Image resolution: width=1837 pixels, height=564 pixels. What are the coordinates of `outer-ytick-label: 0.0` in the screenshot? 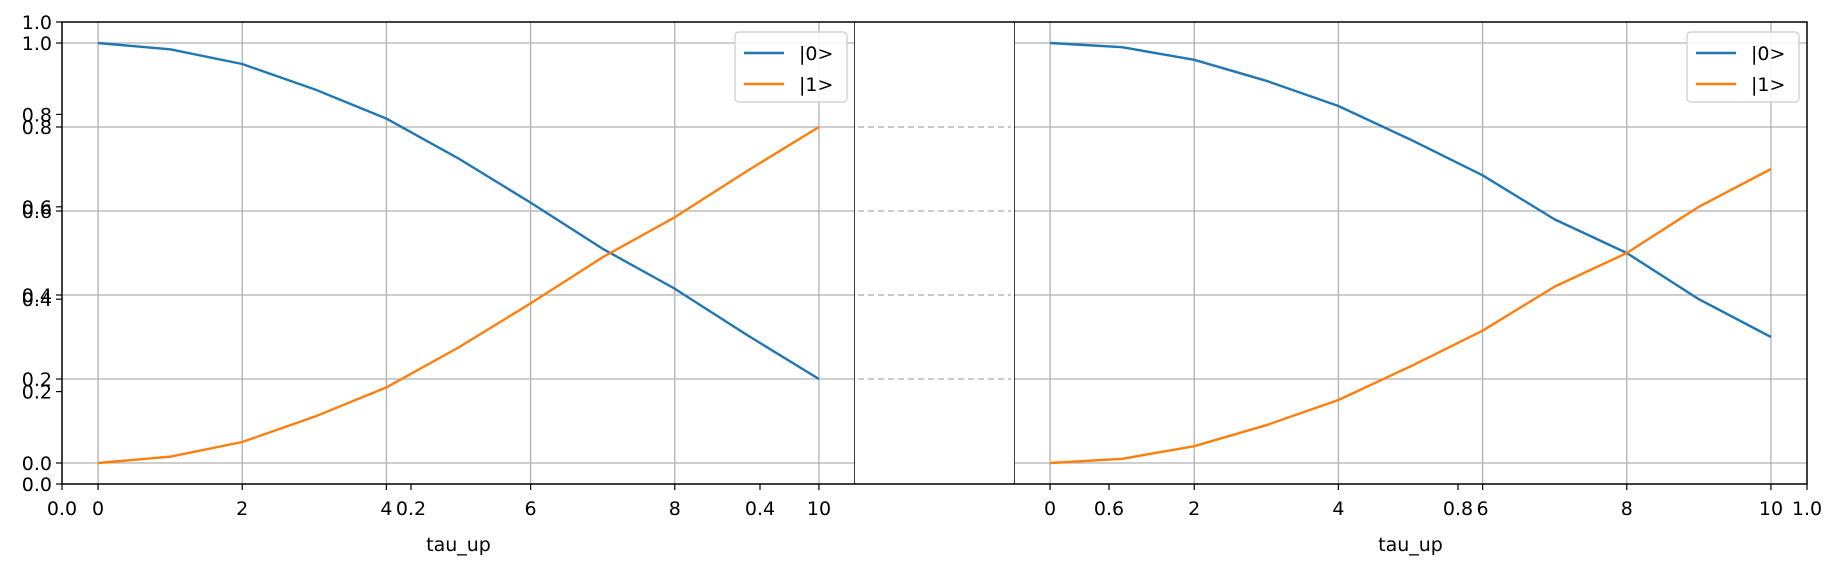 It's located at (37, 485).